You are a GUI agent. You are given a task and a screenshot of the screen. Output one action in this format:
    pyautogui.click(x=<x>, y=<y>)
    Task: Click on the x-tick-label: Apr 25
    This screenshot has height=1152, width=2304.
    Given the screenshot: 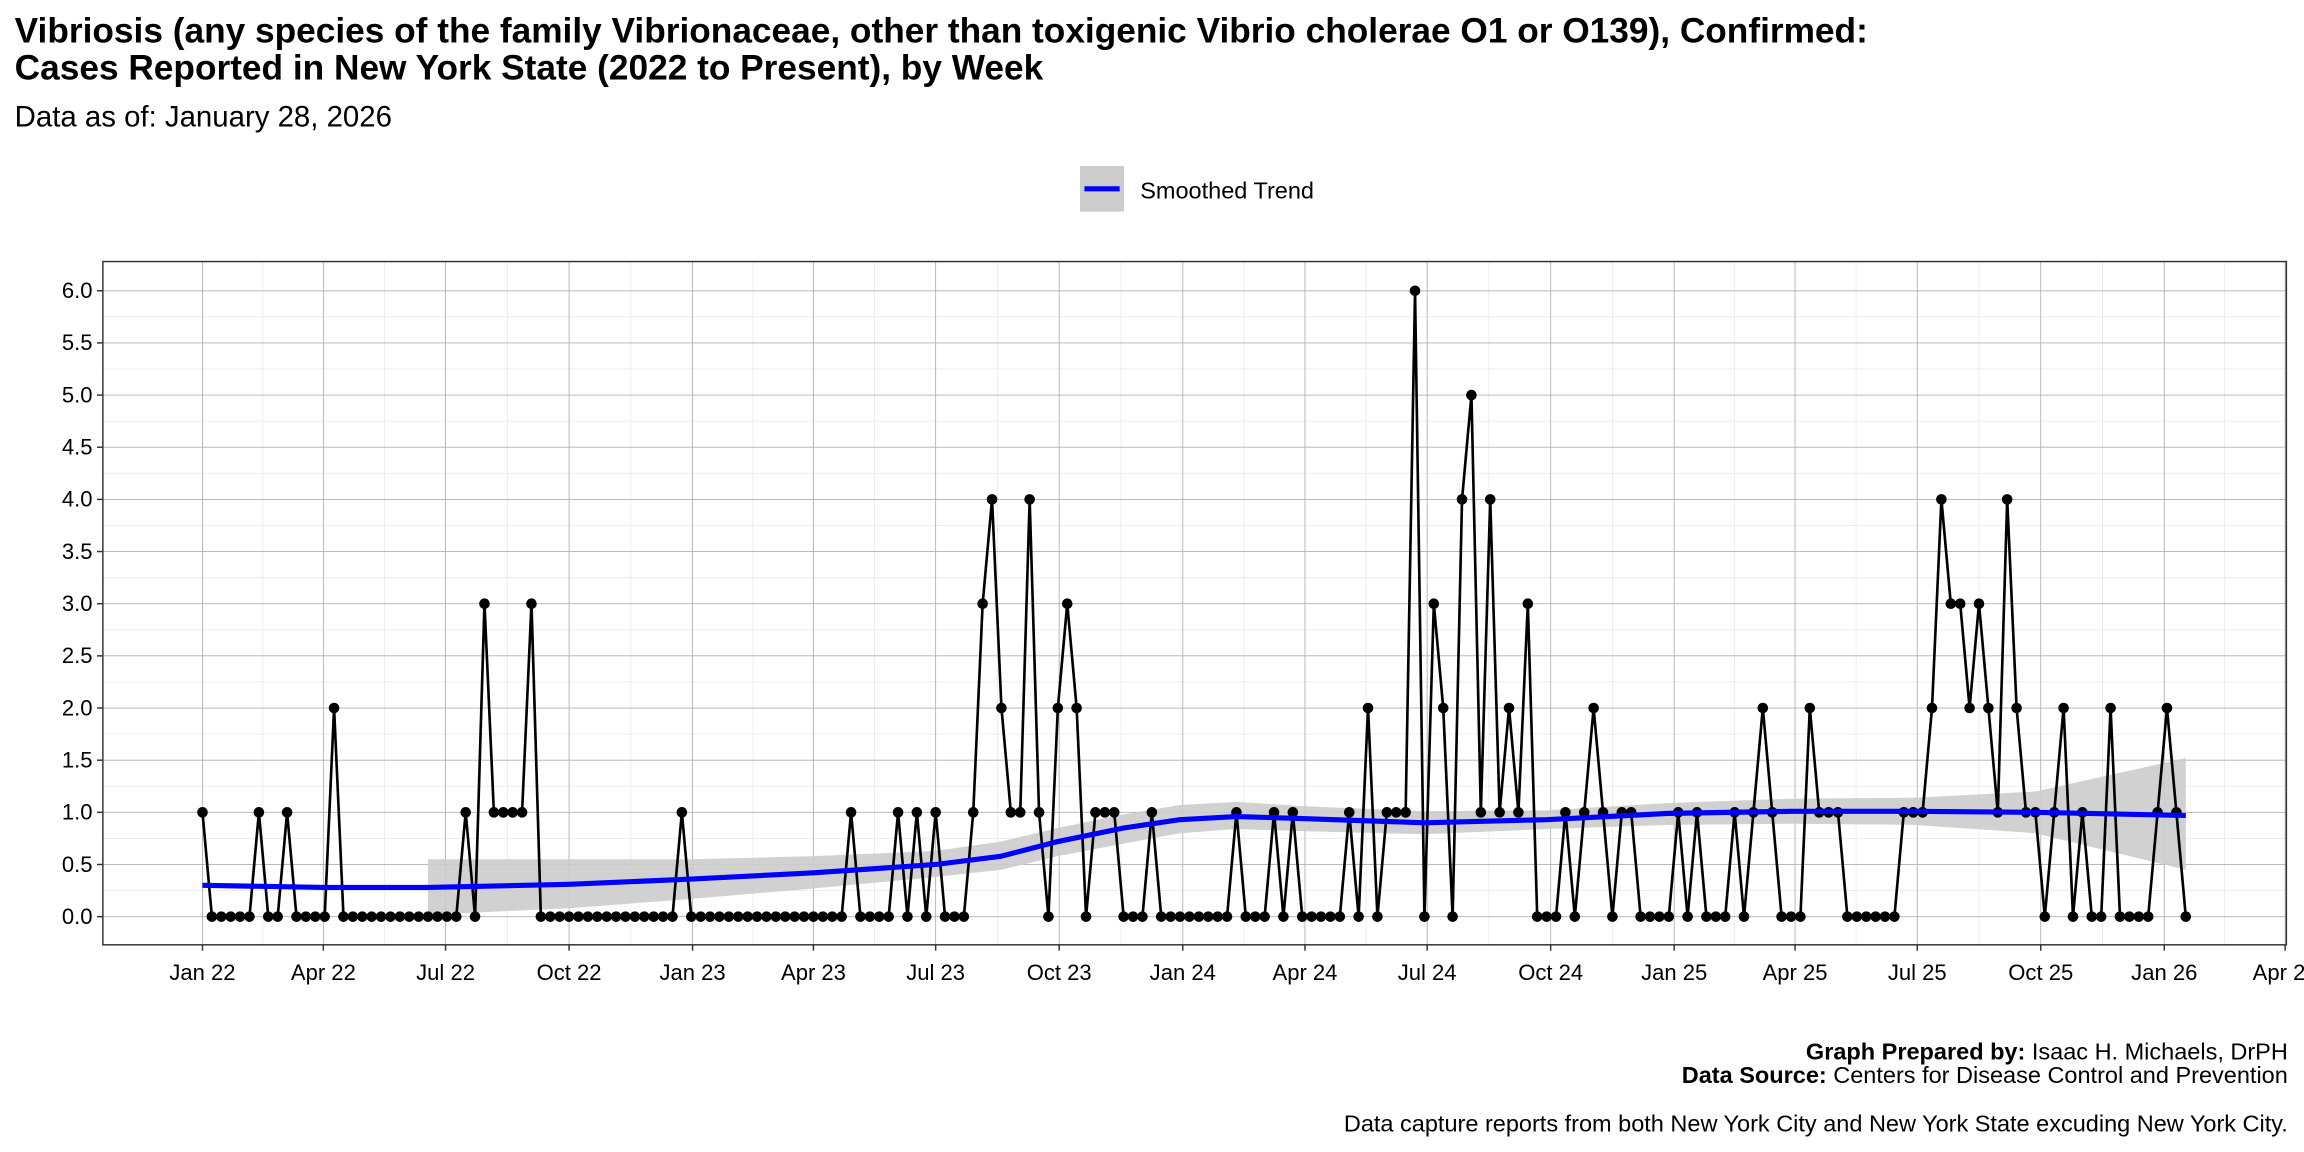 What is the action you would take?
    pyautogui.click(x=1795, y=972)
    